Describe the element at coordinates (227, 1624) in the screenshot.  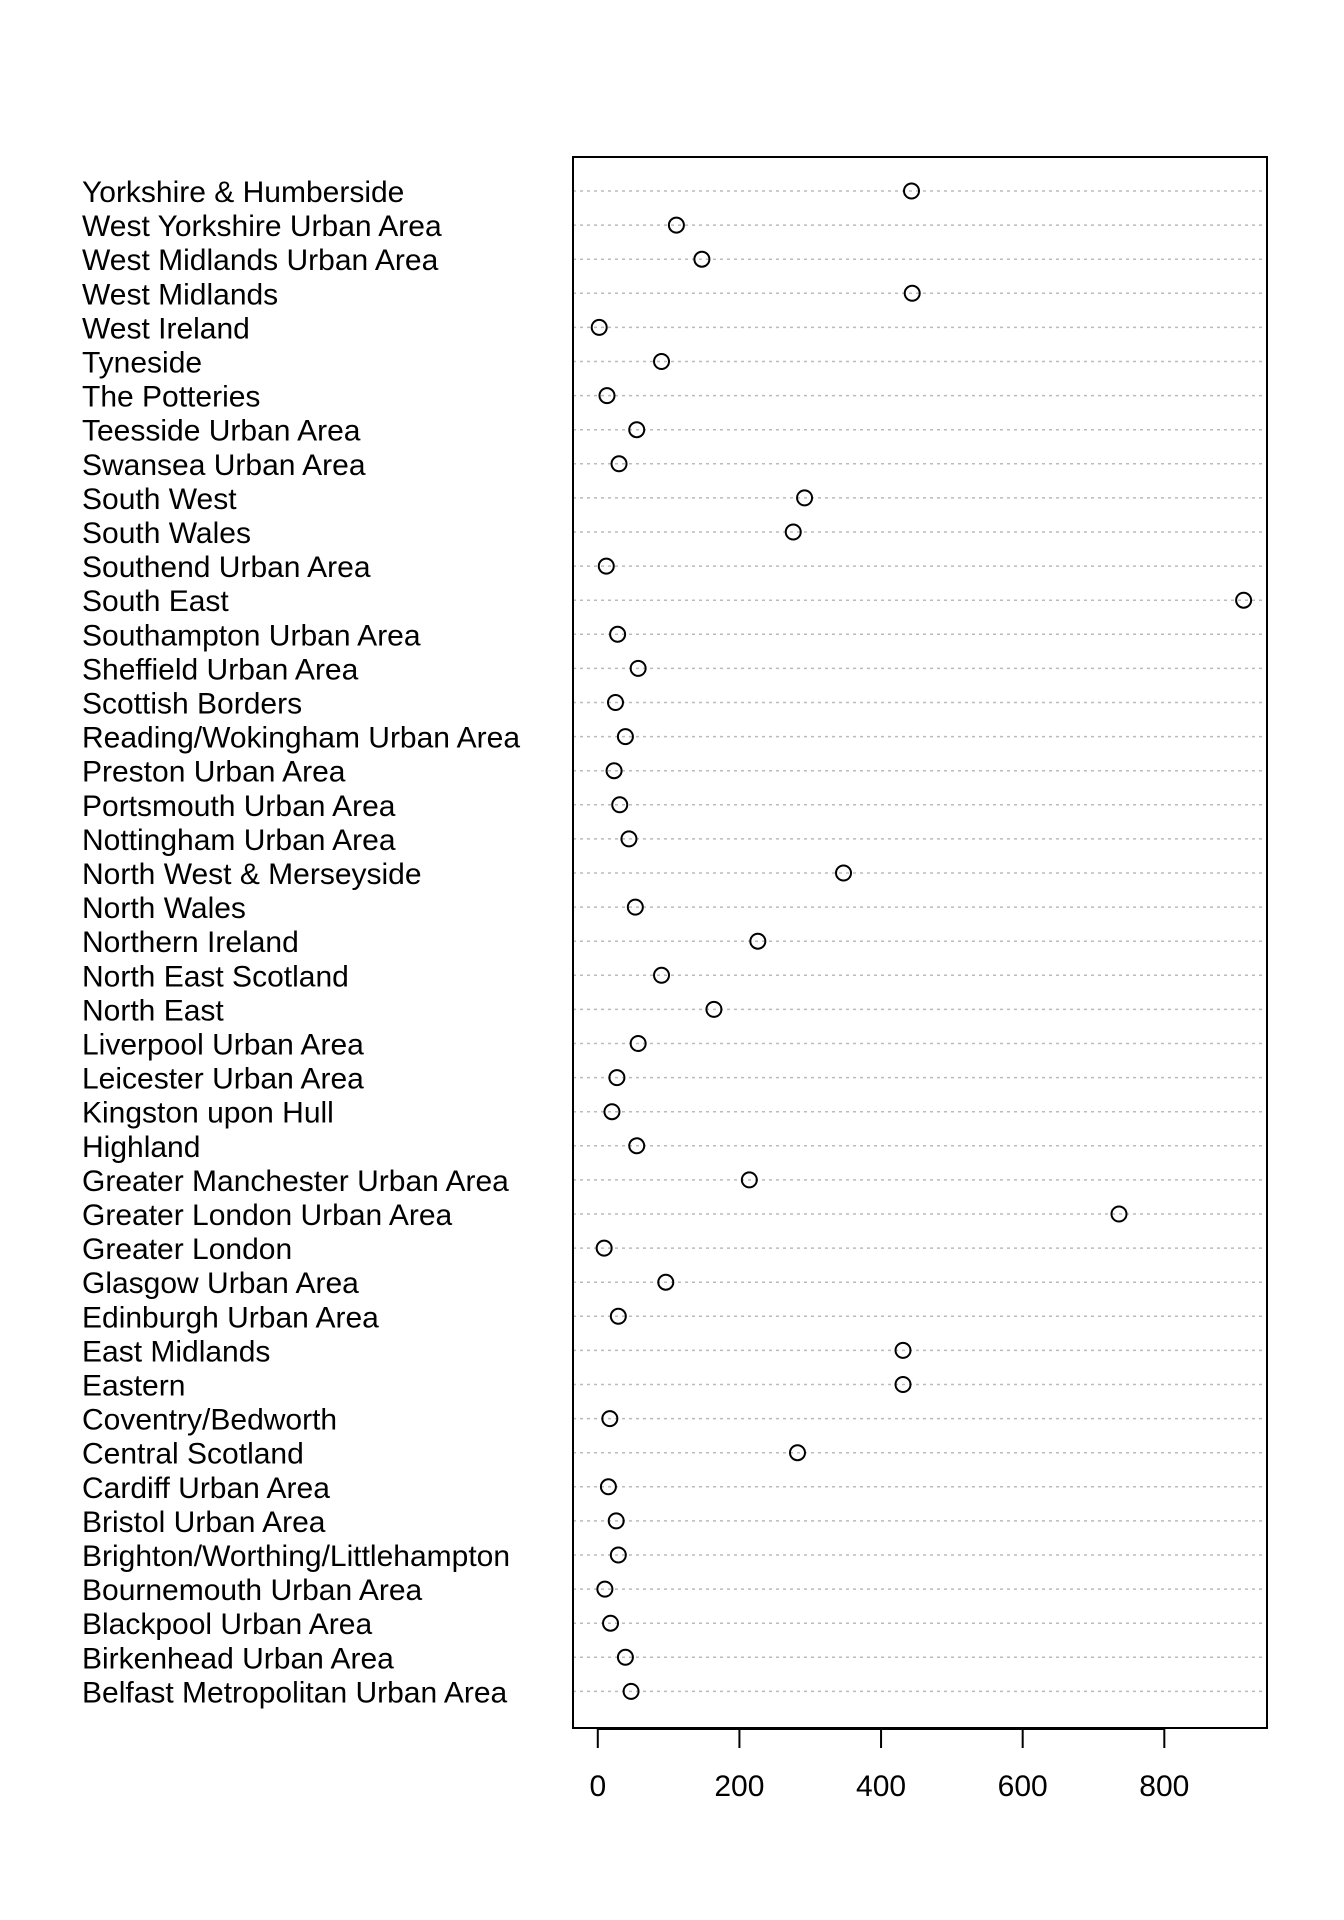
I see `category-label: Blackpool Urban Area` at that location.